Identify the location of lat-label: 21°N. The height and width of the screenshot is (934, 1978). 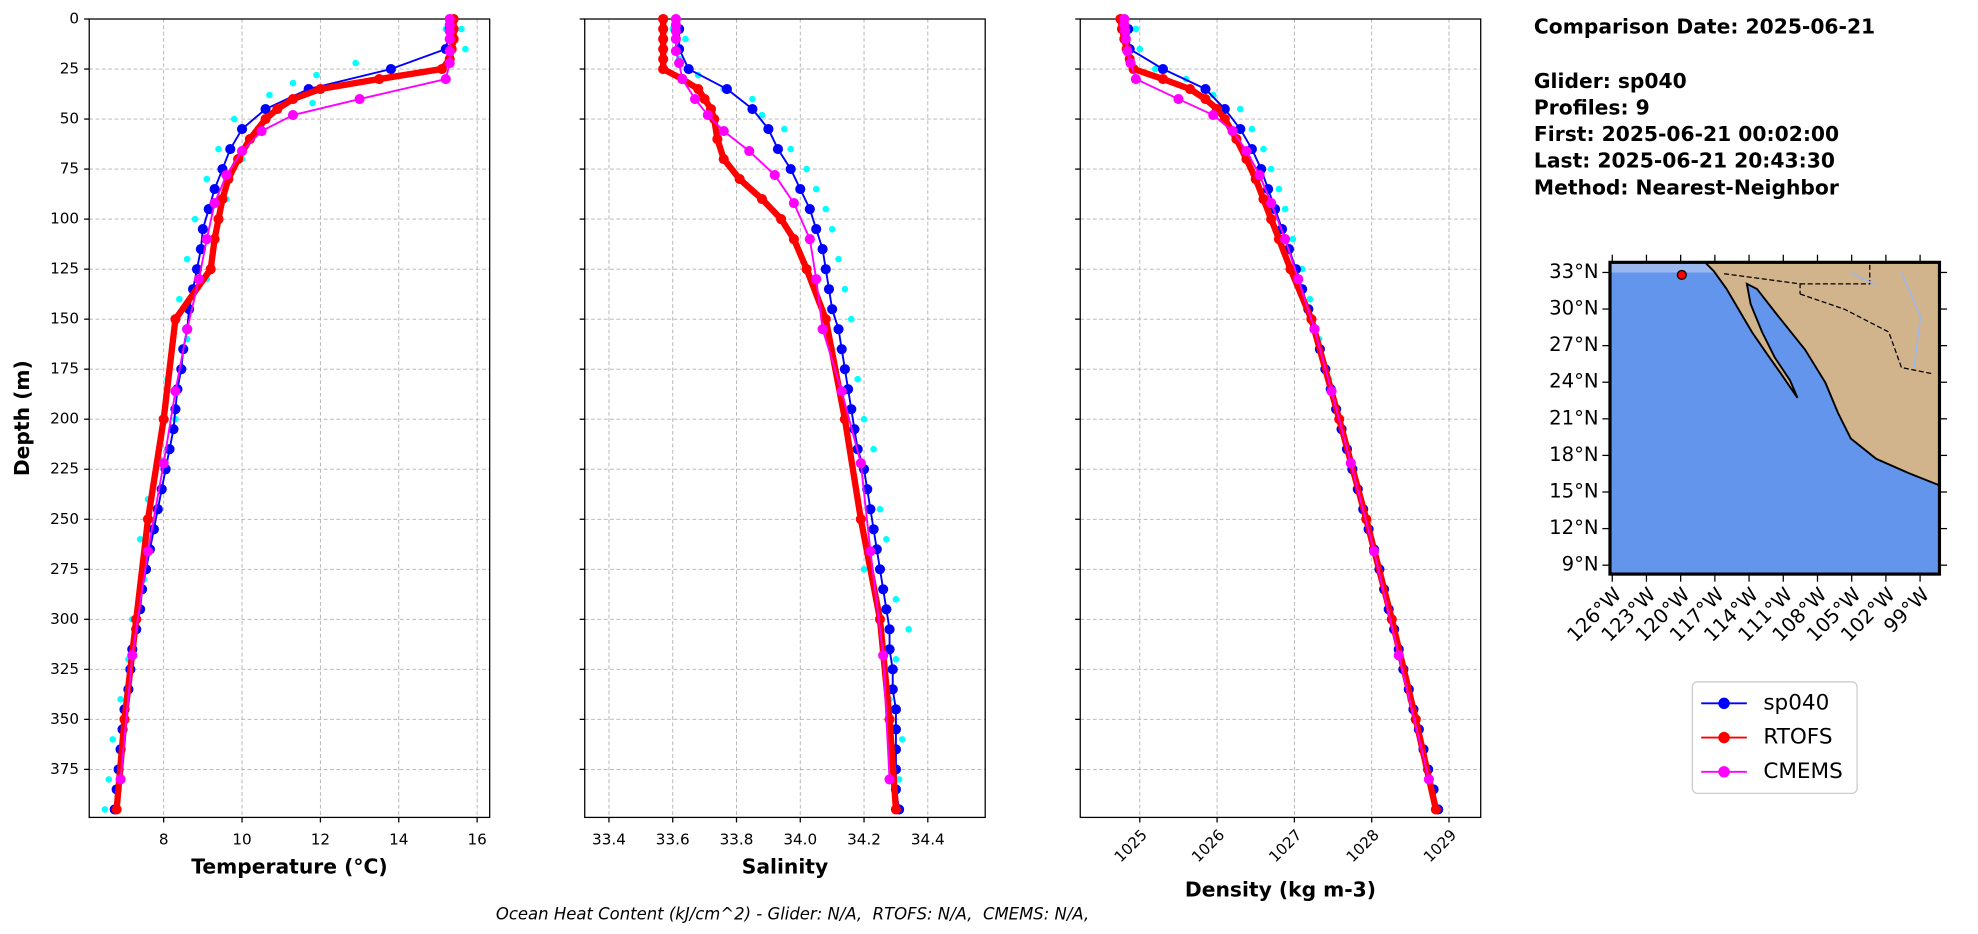
(1573, 417).